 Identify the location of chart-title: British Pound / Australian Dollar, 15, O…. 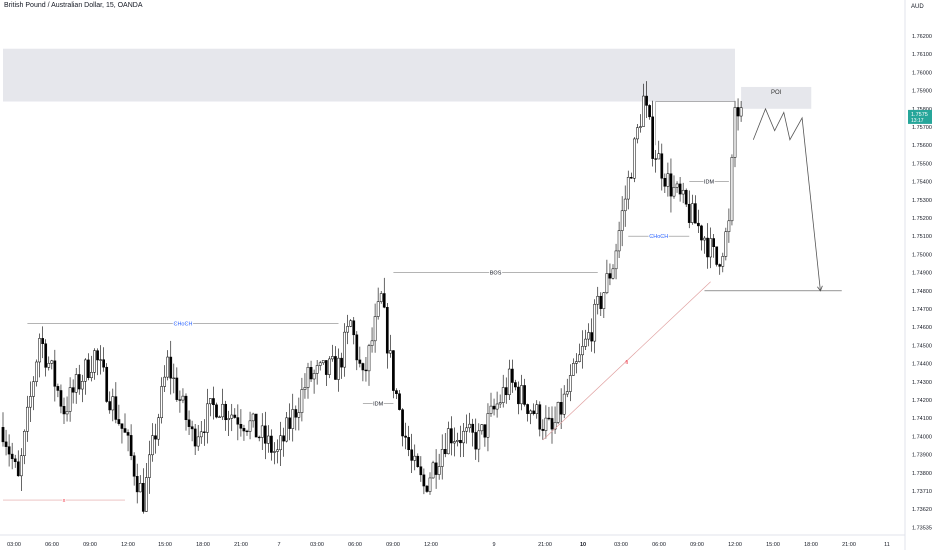
(73, 5).